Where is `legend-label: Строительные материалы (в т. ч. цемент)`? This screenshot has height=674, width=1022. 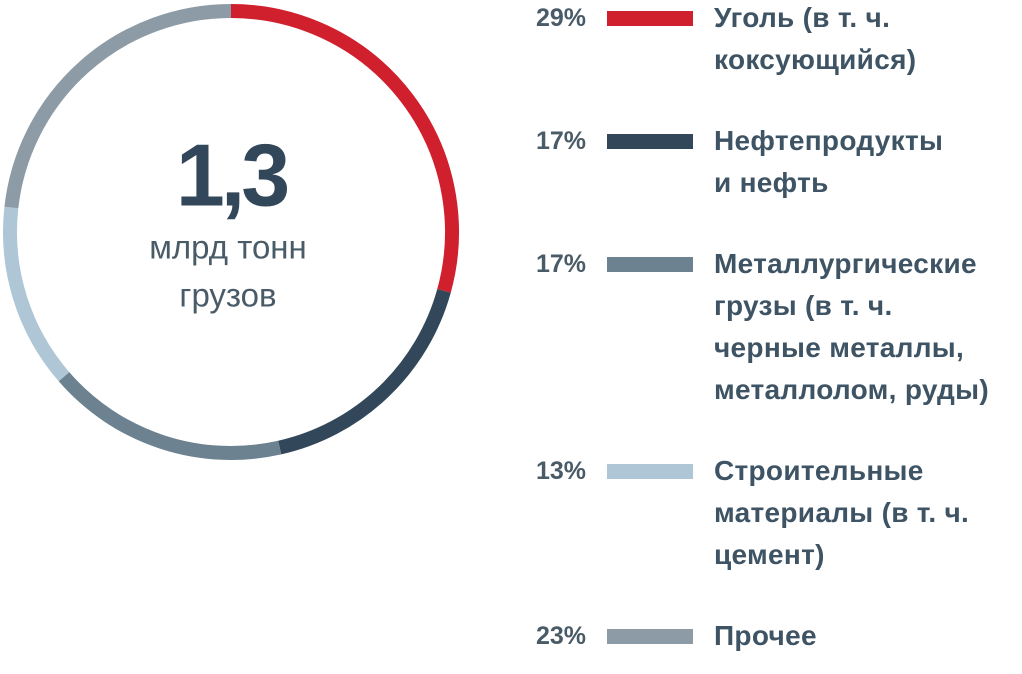
legend-label: Строительные материалы (в т. ч. цемент) is located at coordinates (842, 512).